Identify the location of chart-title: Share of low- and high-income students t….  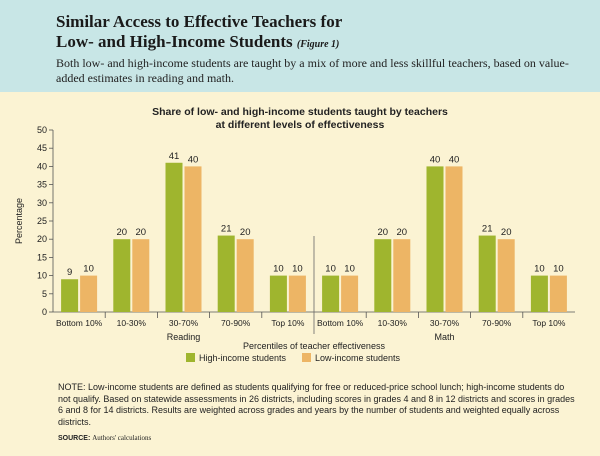
(300, 119).